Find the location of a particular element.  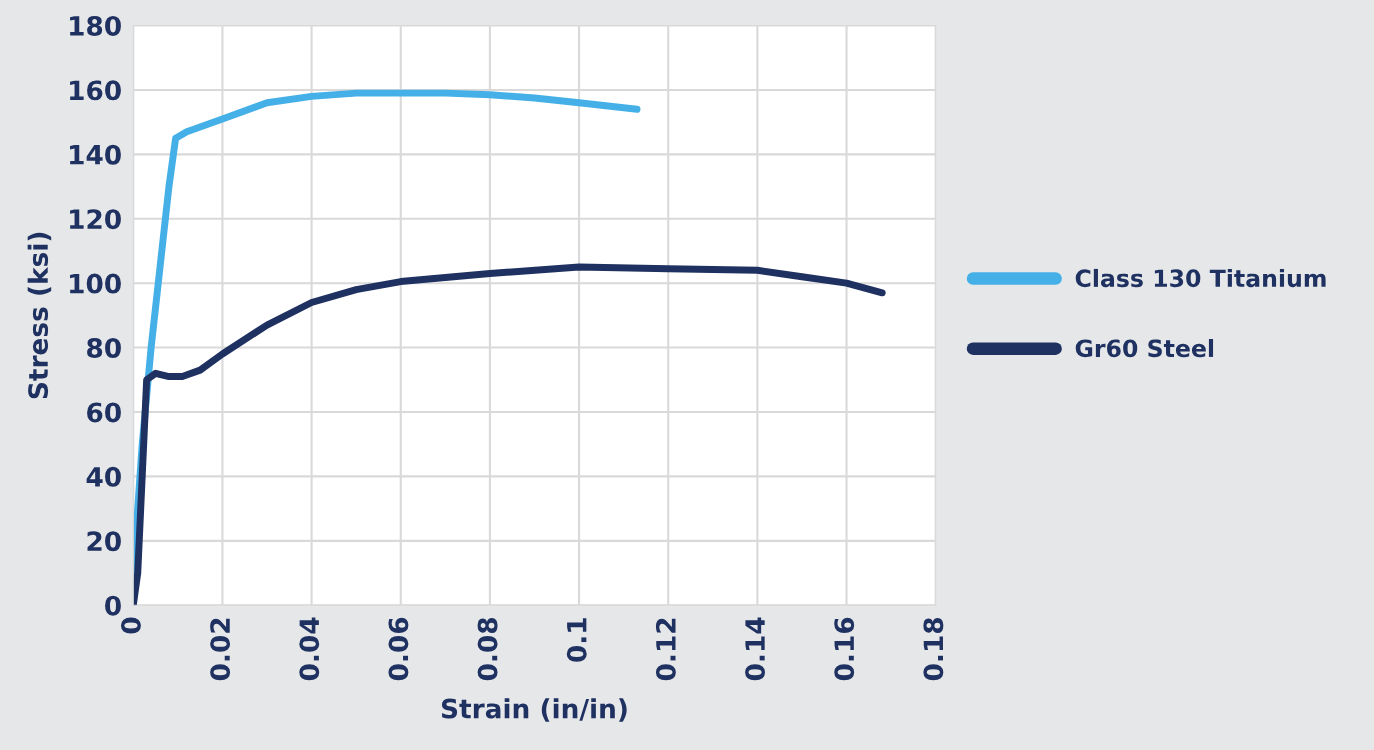

x-tick-label: 0.12 is located at coordinates (665, 649).